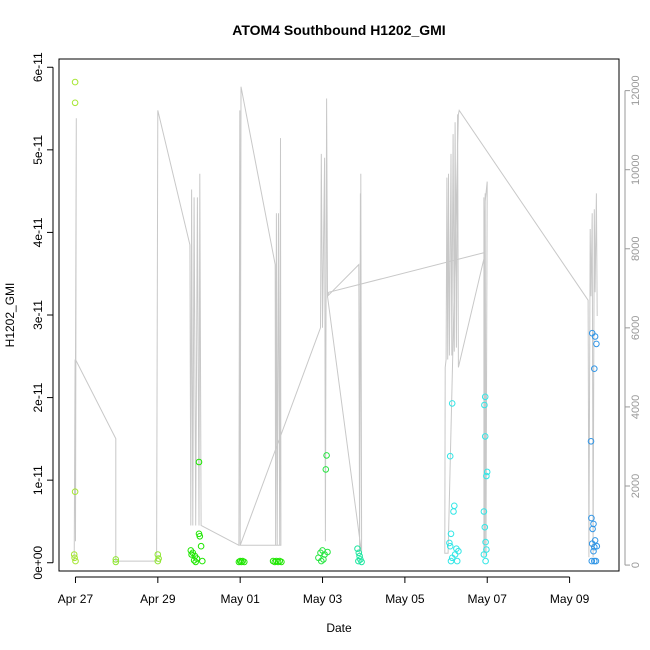 The image size is (650, 650). I want to click on y2-tick-label-1: 2000, so click(636, 486).